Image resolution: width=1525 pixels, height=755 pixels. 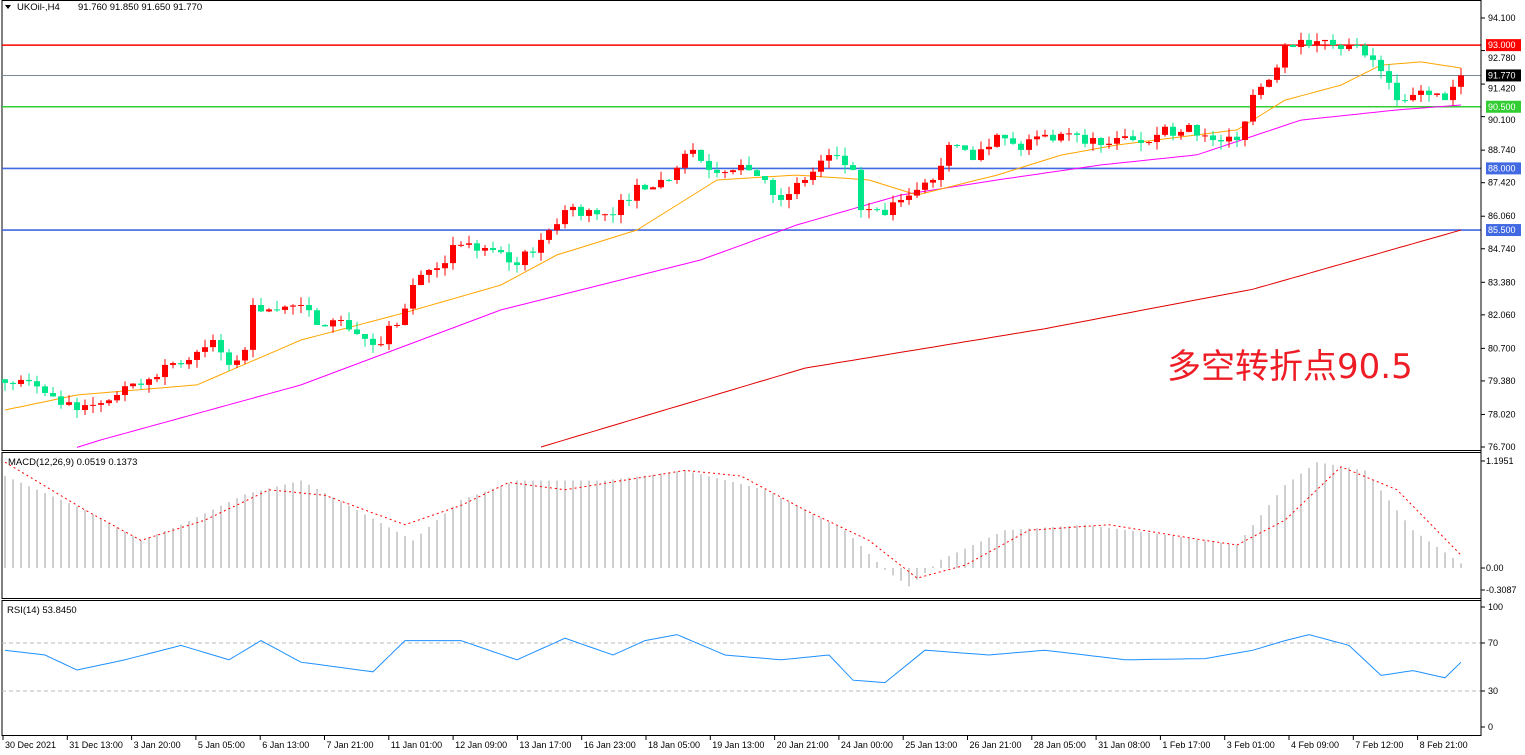 What do you see at coordinates (1502, 216) in the screenshot?
I see `price-tick-label: 86.060` at bounding box center [1502, 216].